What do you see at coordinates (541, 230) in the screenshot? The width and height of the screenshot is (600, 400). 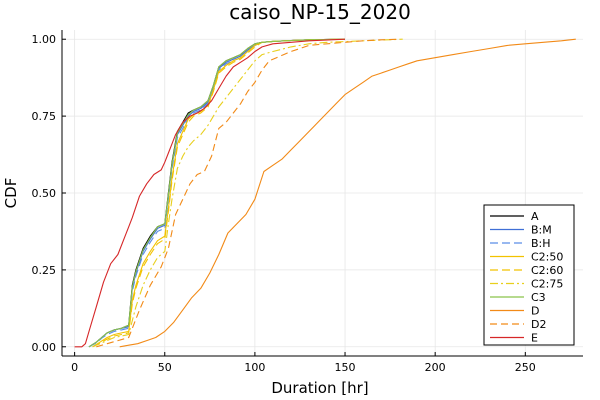 I see `legend-label-b-m: B:M` at bounding box center [541, 230].